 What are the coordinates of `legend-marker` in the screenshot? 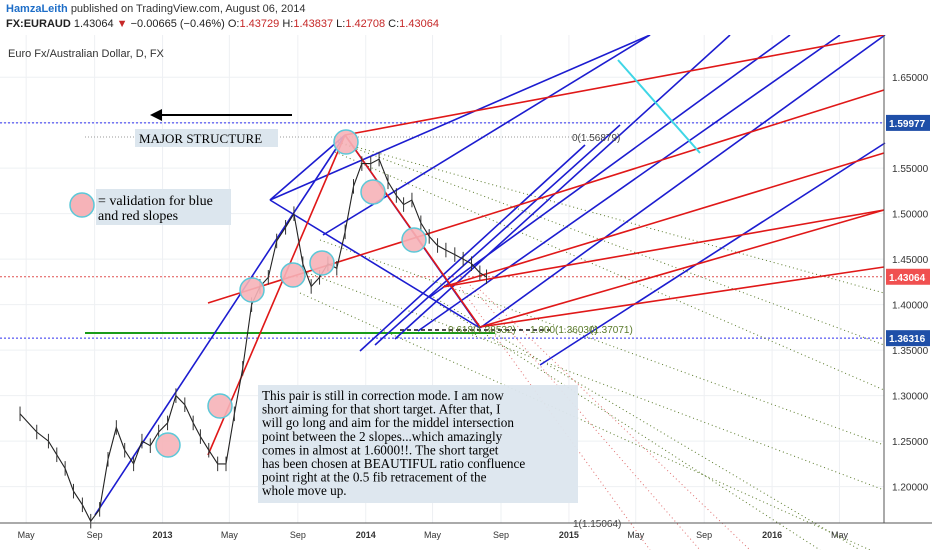 It's located at (82, 205).